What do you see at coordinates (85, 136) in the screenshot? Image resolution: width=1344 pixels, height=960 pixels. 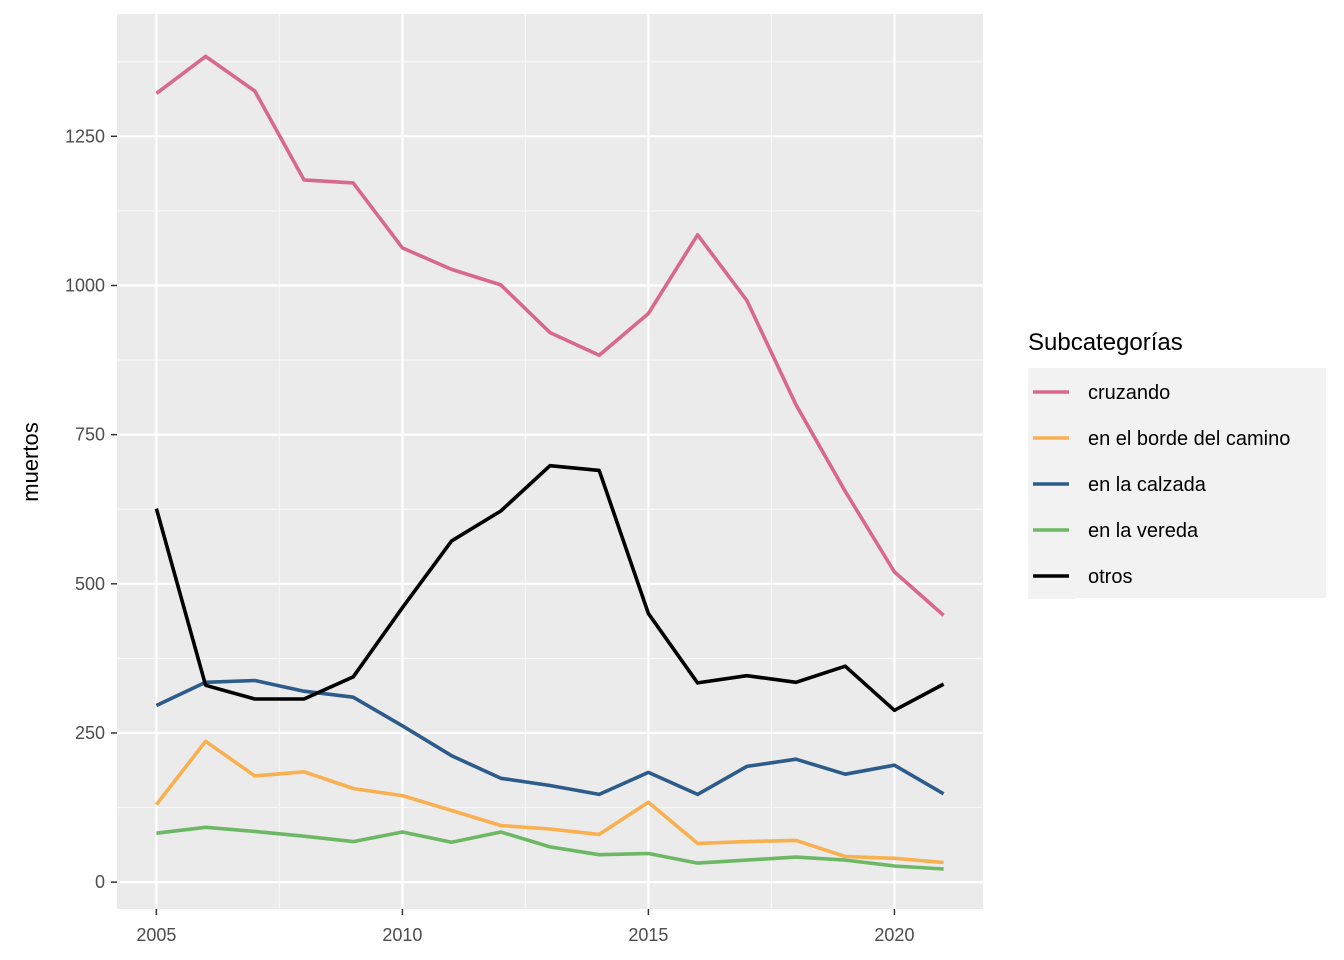 I see `y-tick-label: 1250` at bounding box center [85, 136].